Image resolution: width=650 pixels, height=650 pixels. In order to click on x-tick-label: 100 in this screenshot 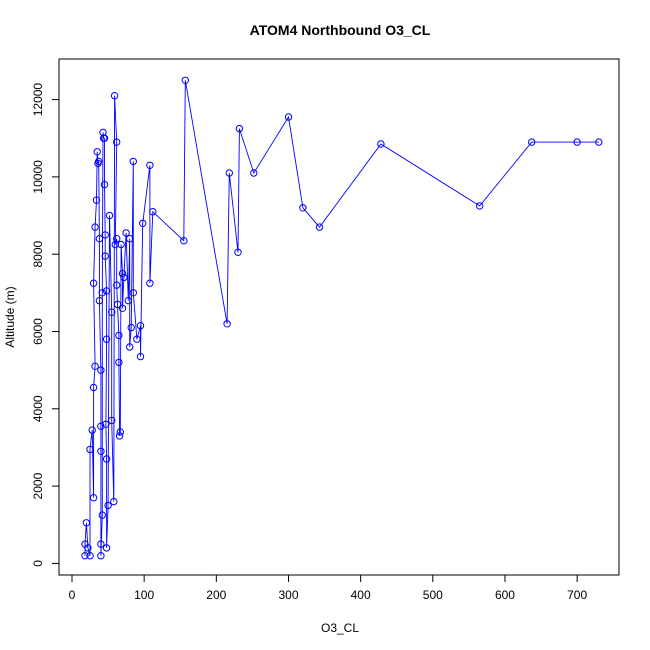, I will do `click(144, 595)`.